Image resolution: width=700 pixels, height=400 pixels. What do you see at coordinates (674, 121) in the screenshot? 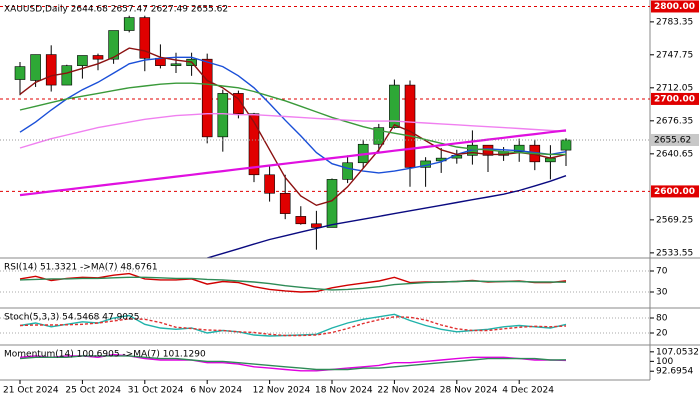
I see `y-tick-label: 2676.35` at bounding box center [674, 121].